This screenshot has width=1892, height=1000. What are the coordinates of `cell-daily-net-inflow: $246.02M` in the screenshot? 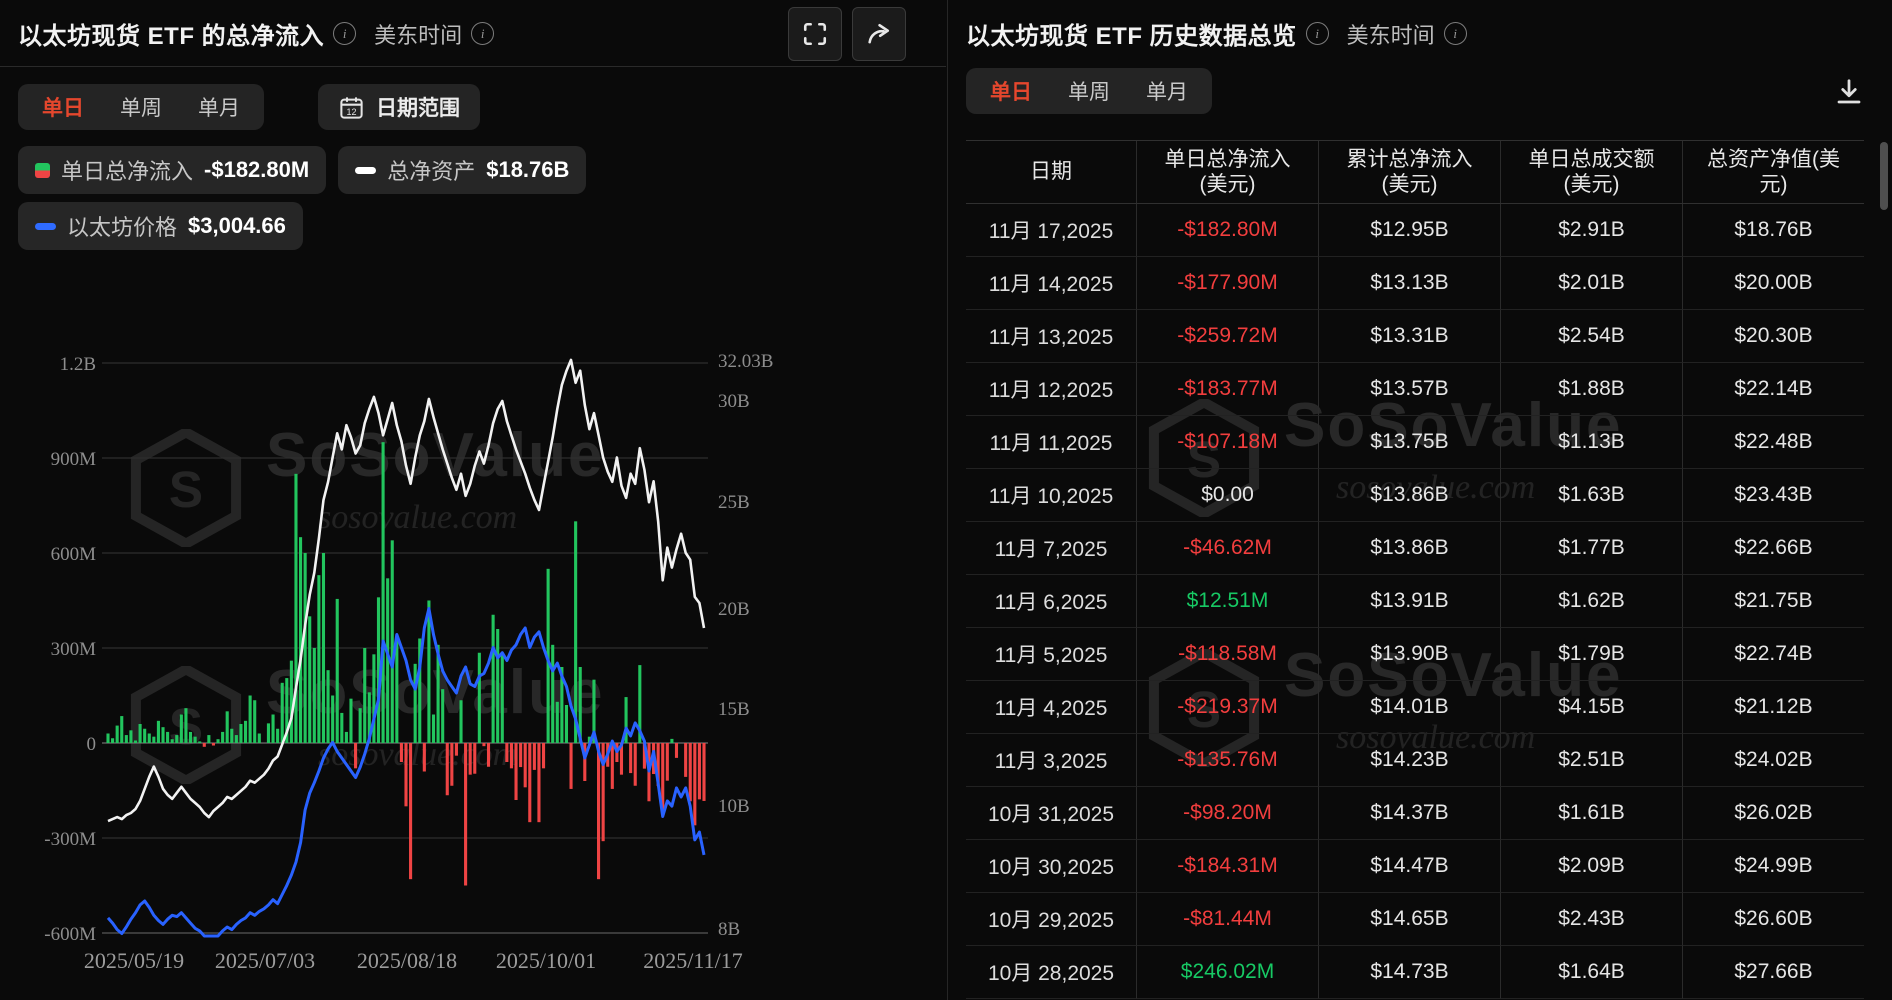 It's located at (1227, 972).